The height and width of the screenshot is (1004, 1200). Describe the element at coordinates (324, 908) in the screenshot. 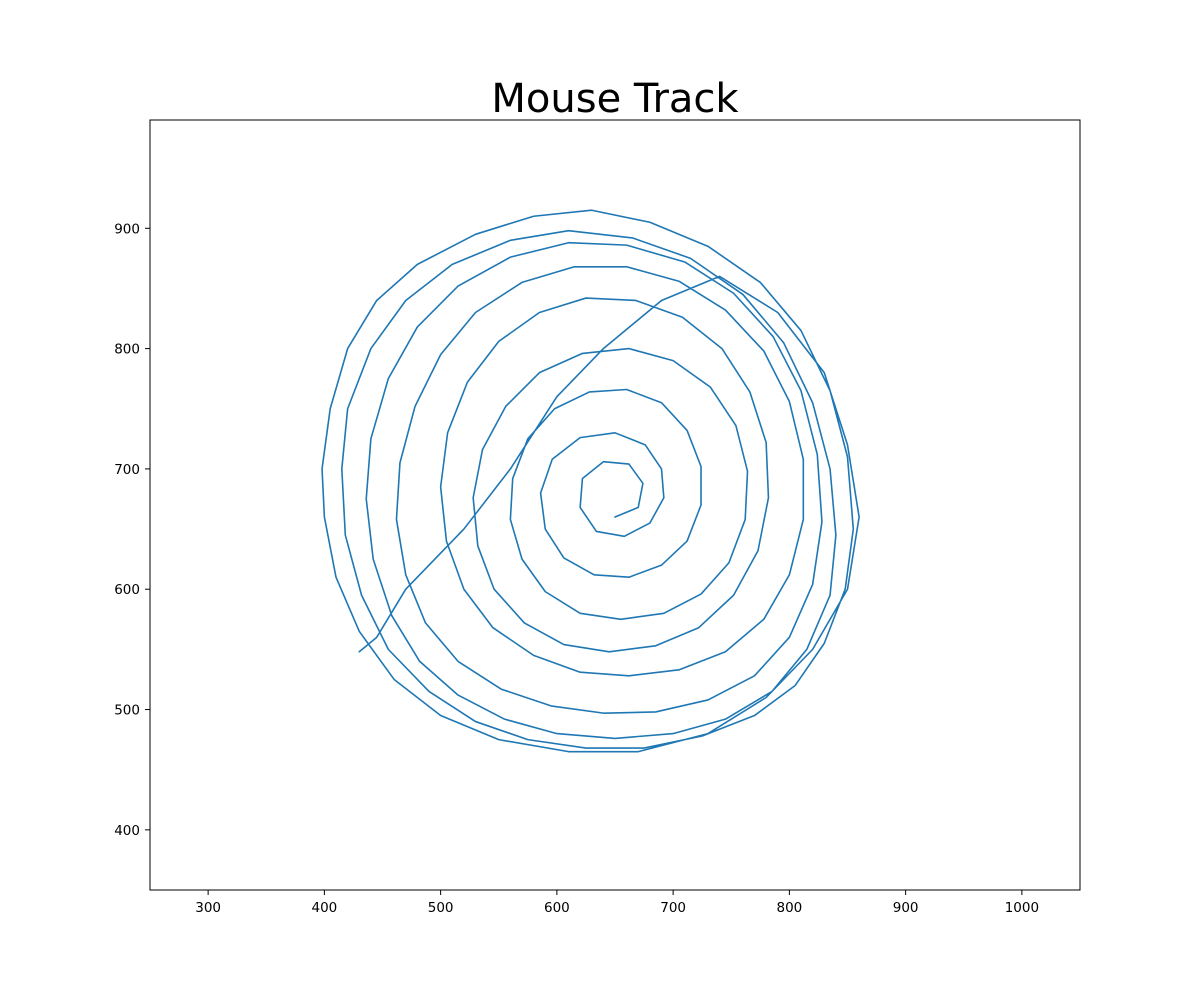

I see `x-tick-label: 400` at that location.